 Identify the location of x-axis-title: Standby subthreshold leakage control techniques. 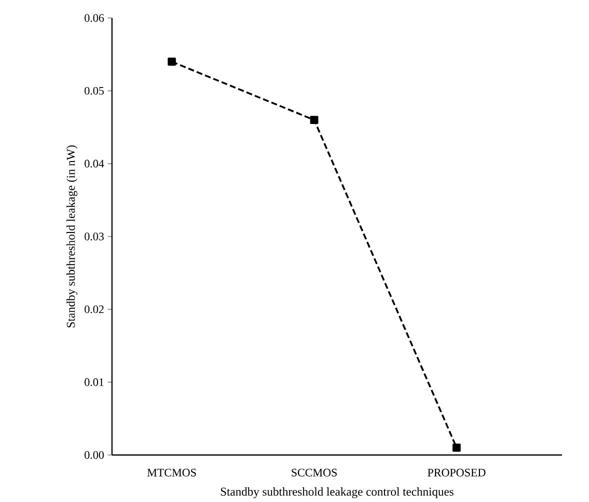
(337, 493).